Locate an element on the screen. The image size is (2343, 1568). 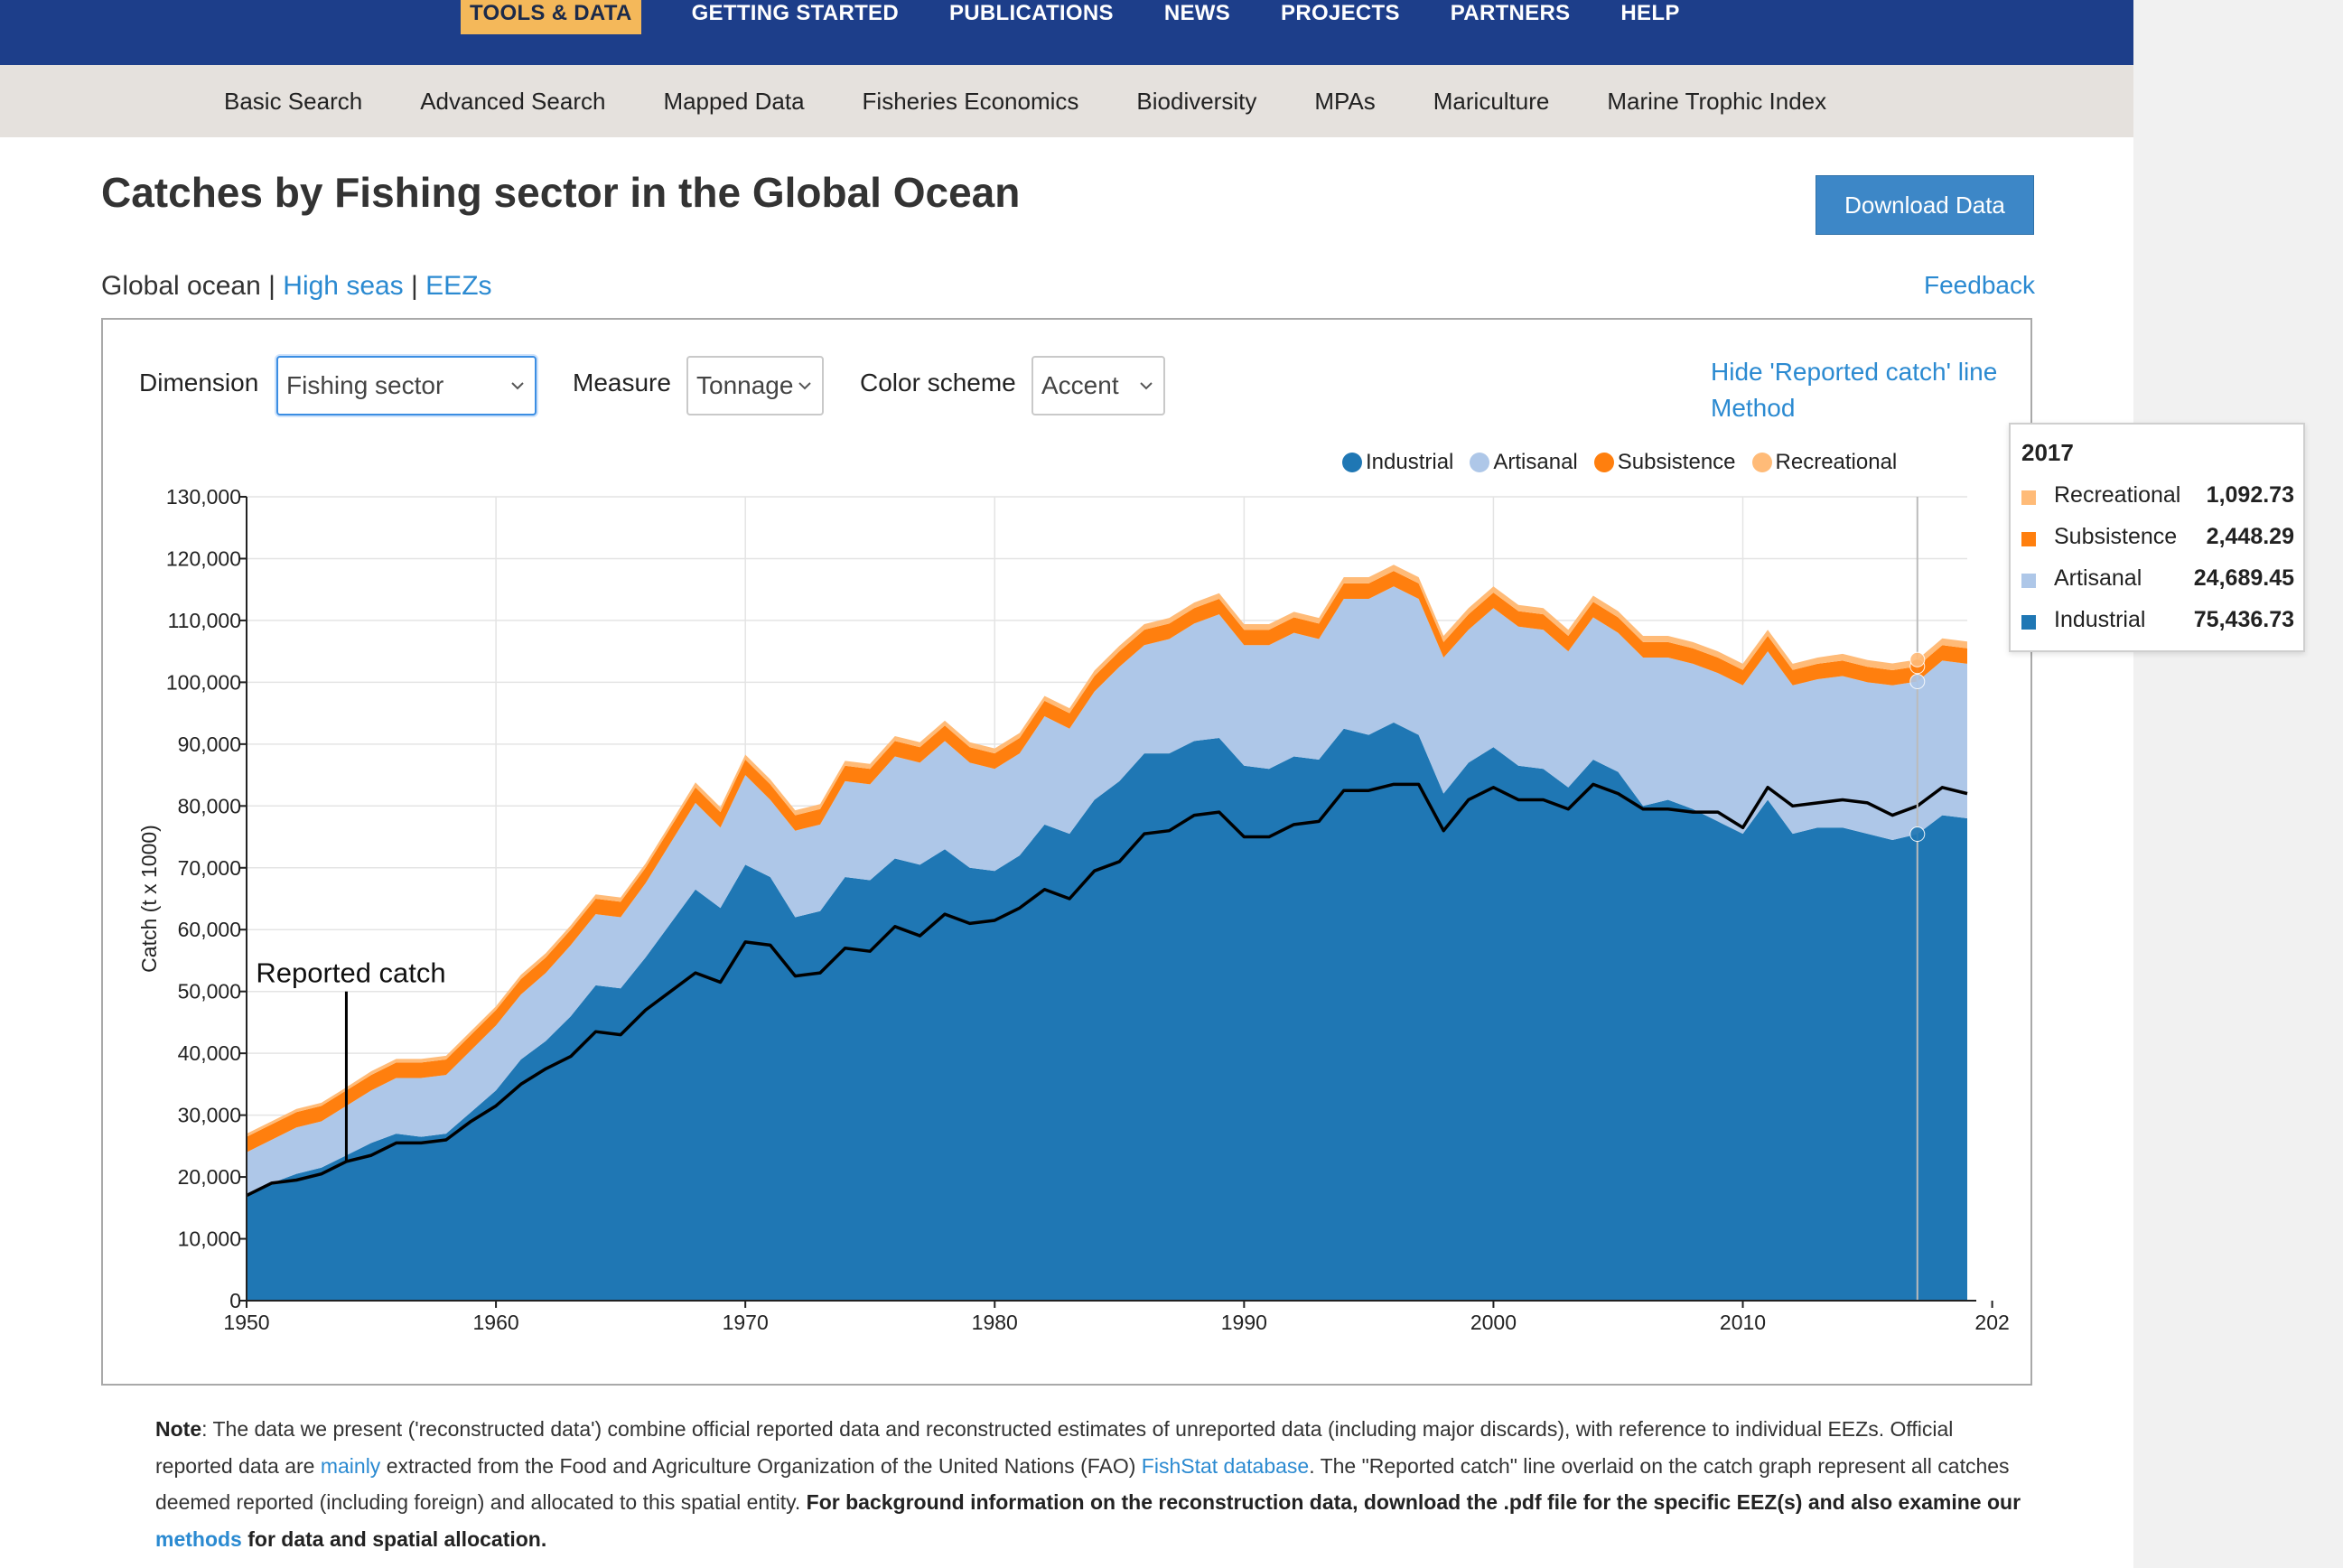
x-tick-label: 2000 is located at coordinates (1493, 1322).